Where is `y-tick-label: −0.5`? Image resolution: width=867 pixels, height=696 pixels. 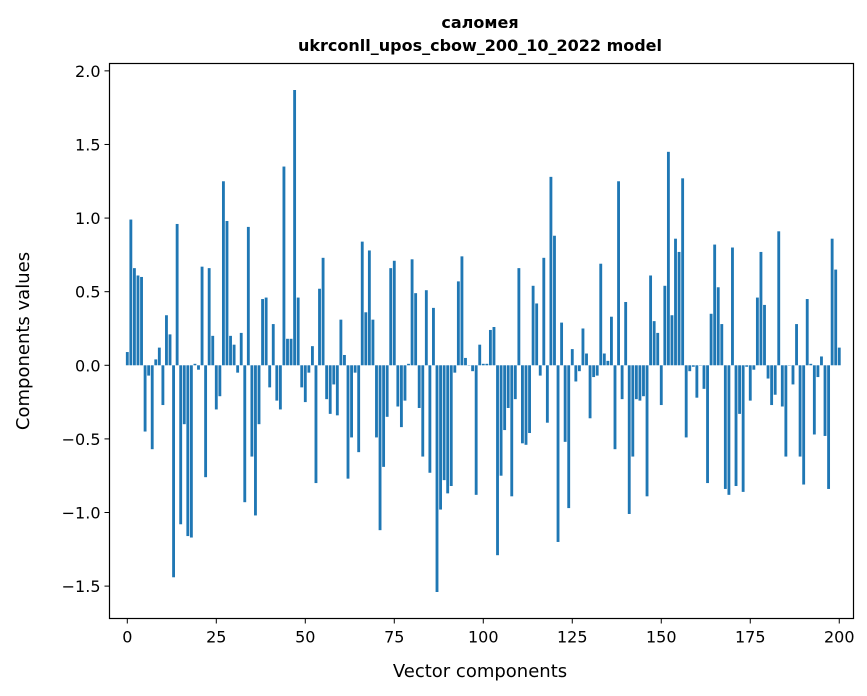
y-tick-label: −0.5 is located at coordinates (81, 439).